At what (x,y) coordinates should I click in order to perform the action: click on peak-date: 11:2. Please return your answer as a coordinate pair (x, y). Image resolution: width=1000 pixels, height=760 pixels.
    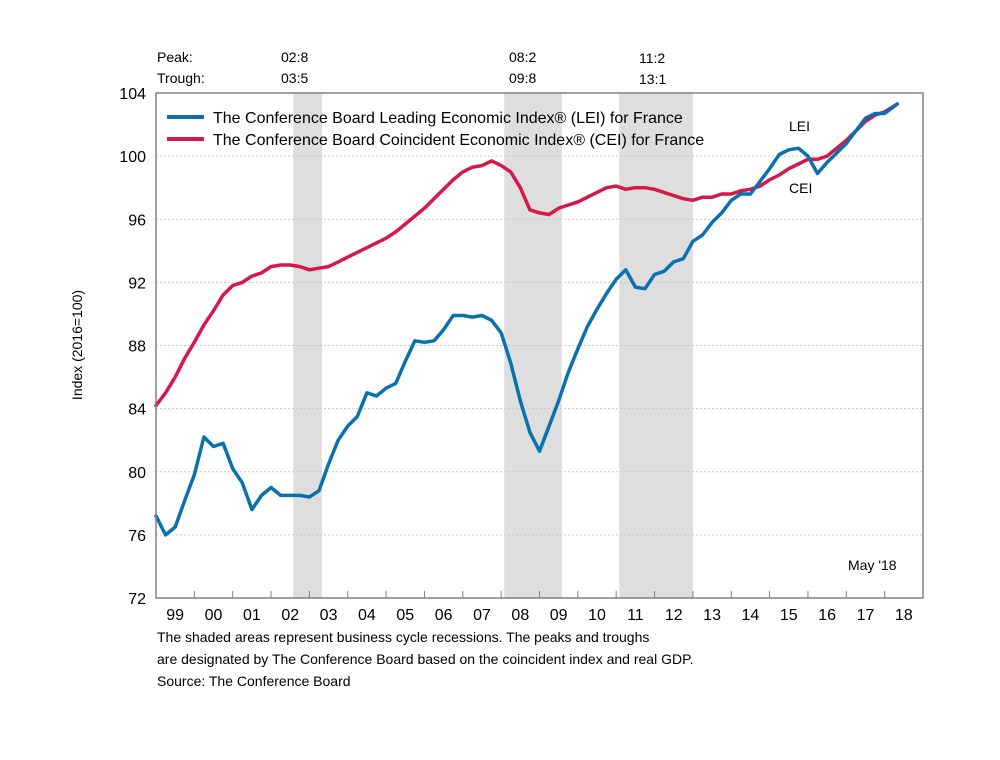
    Looking at the image, I should click on (652, 58).